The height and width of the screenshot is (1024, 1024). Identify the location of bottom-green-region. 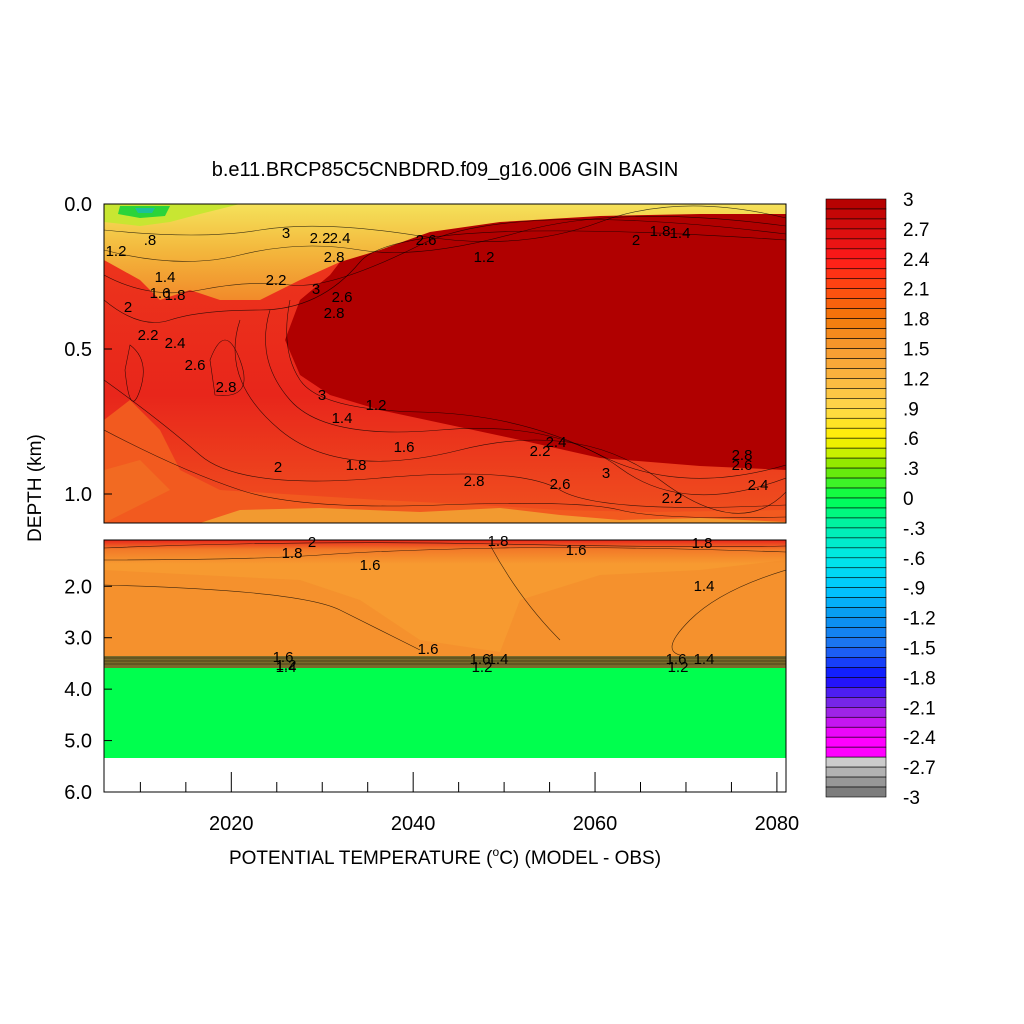
(445, 713).